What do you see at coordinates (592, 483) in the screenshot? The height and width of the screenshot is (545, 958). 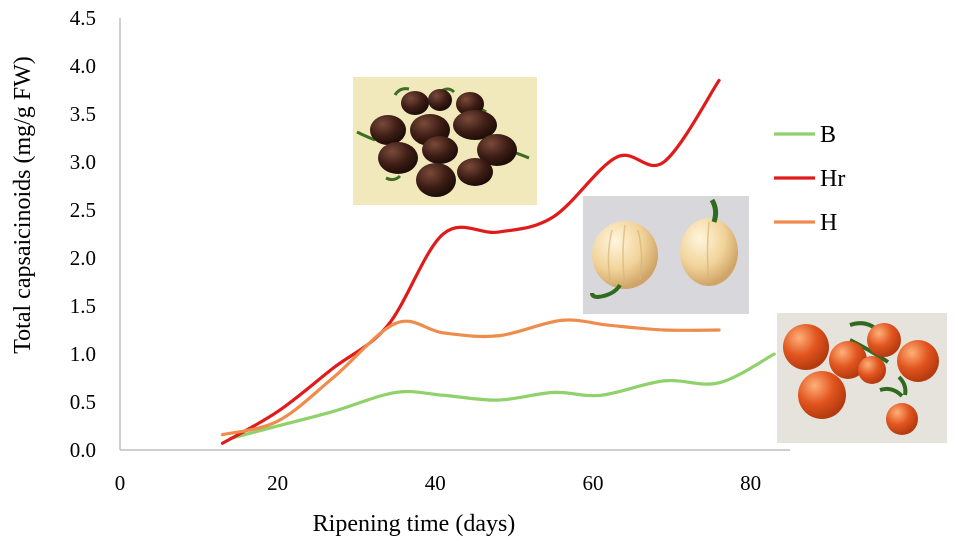 I see `x-tick-label: 60` at bounding box center [592, 483].